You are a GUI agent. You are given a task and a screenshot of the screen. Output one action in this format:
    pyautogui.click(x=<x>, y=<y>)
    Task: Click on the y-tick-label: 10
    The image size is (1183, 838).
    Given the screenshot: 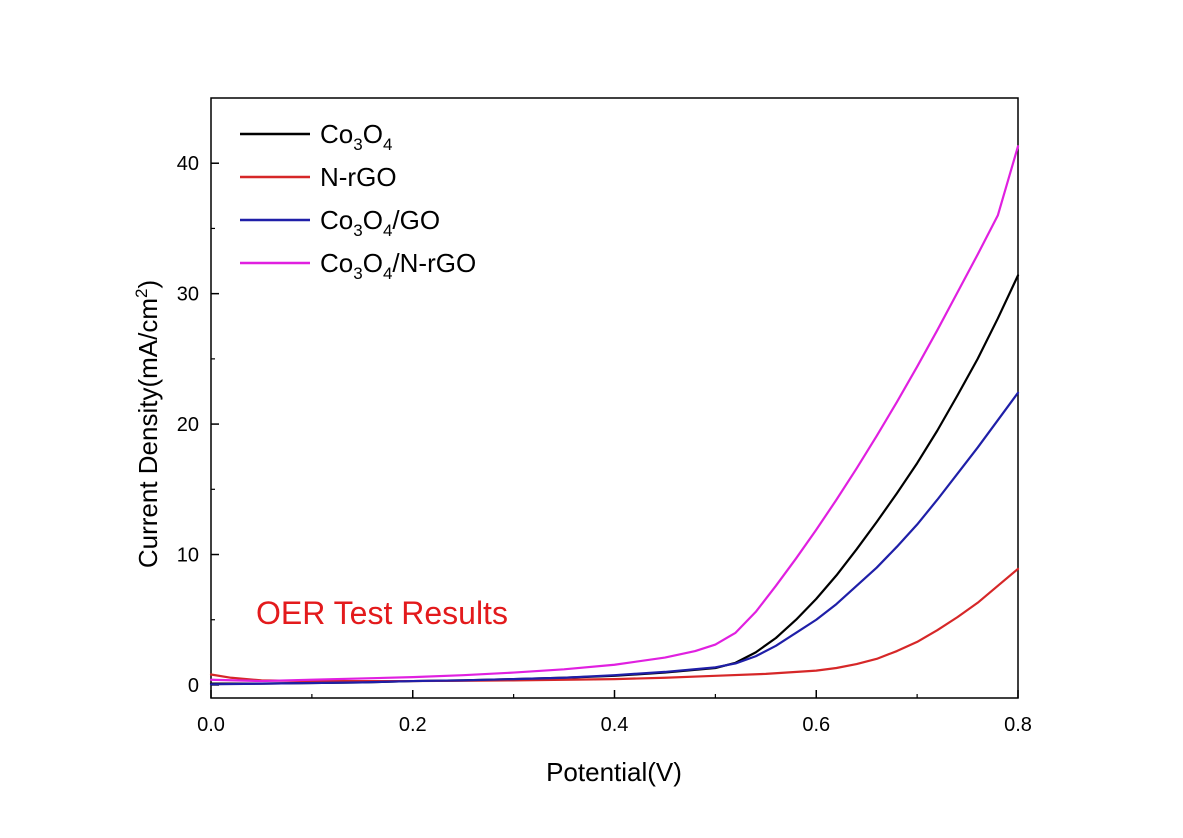 What is the action you would take?
    pyautogui.click(x=188, y=556)
    